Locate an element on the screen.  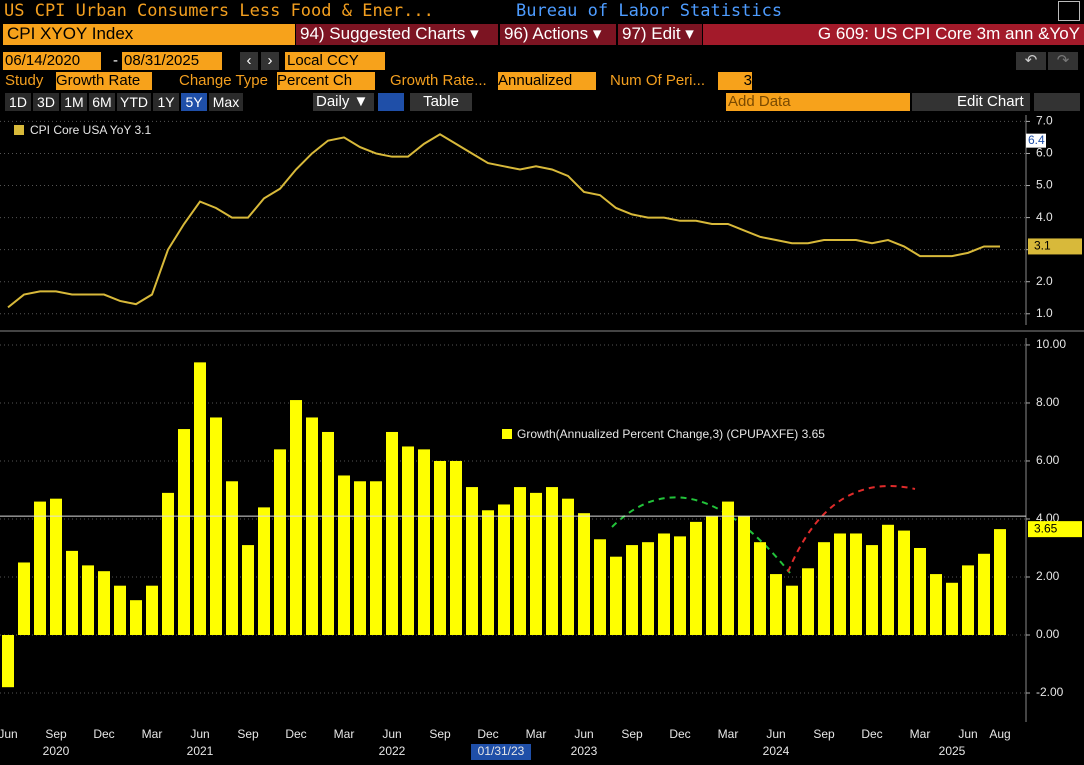
range-button: 6M is located at coordinates (102, 102).